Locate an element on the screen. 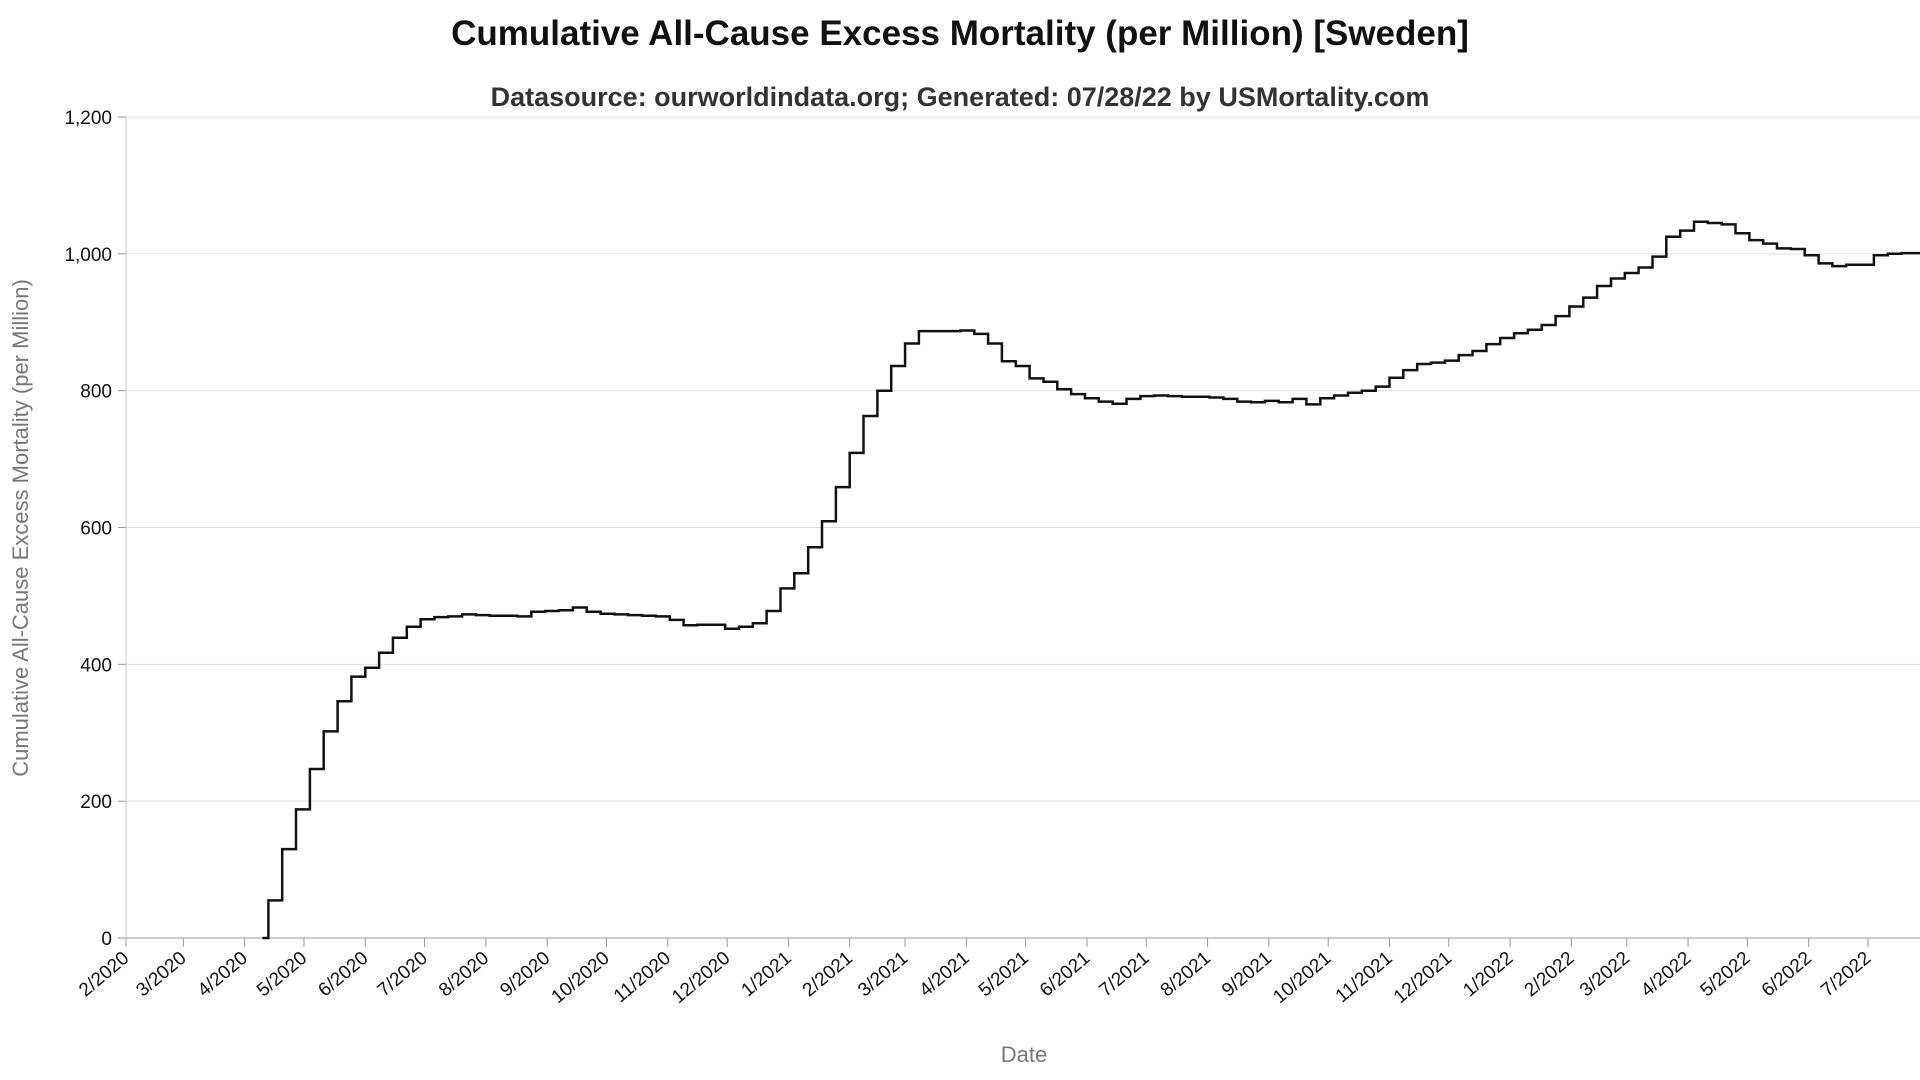  x-tick-label: 7/2022 is located at coordinates (1846, 974).